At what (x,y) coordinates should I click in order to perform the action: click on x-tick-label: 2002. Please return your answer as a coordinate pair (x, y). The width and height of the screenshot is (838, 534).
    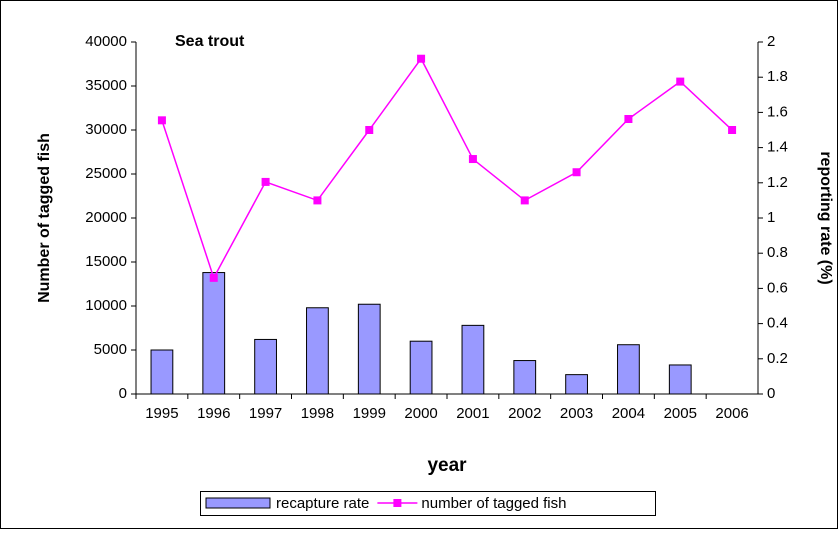
    Looking at the image, I should click on (524, 413).